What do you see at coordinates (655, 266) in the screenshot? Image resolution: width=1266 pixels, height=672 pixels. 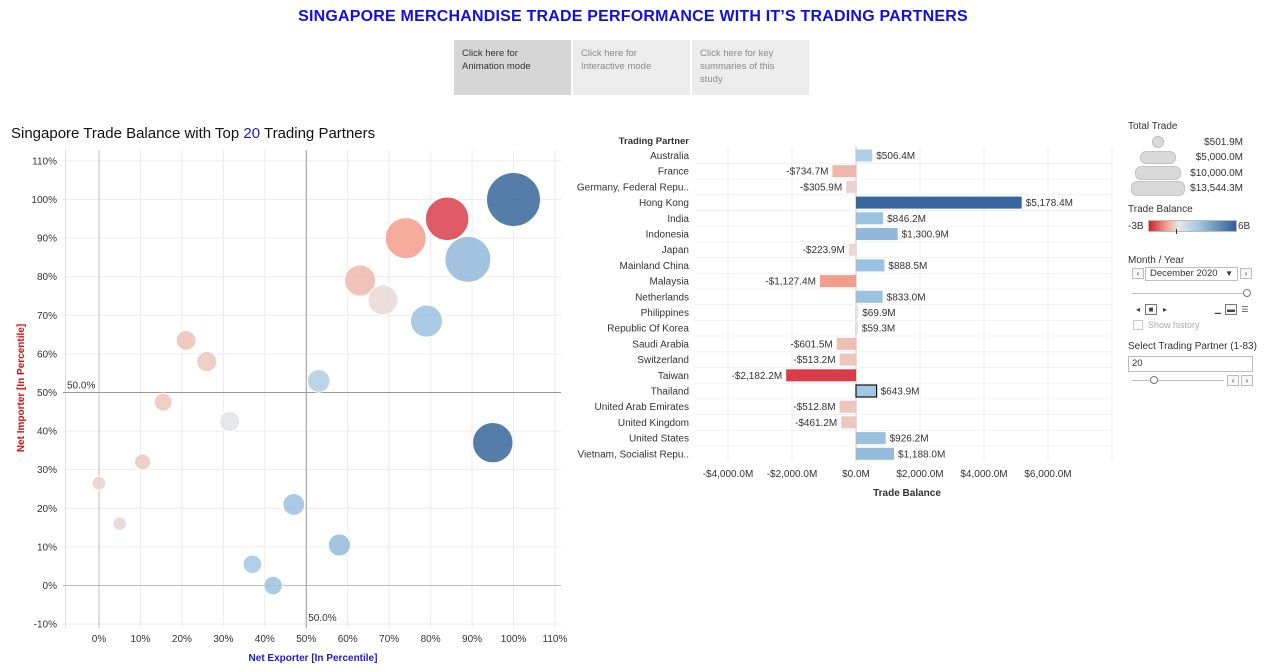 I see `bar-category-label: Mainland China` at bounding box center [655, 266].